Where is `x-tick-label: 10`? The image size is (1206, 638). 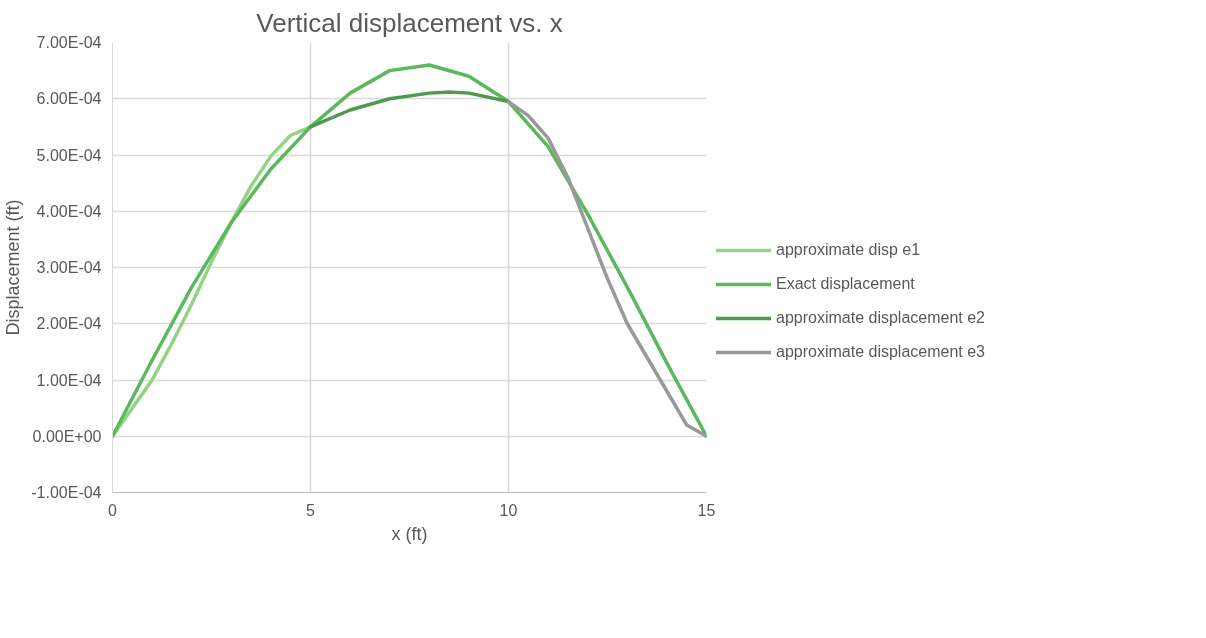 x-tick-label: 10 is located at coordinates (508, 510).